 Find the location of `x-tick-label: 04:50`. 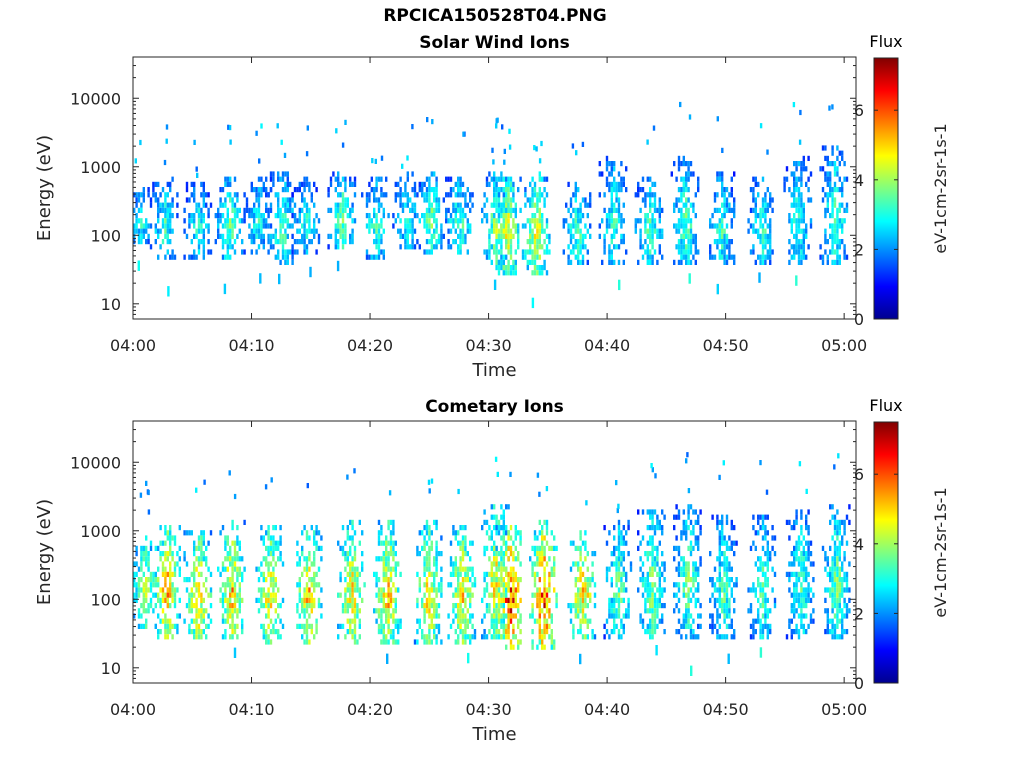

x-tick-label: 04:50 is located at coordinates (726, 345).